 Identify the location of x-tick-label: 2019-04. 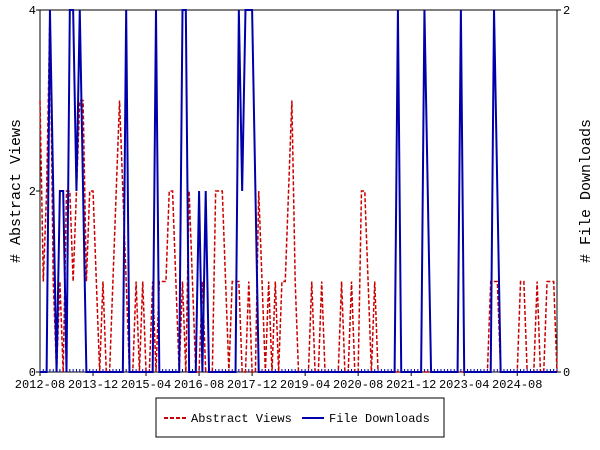
(305, 385).